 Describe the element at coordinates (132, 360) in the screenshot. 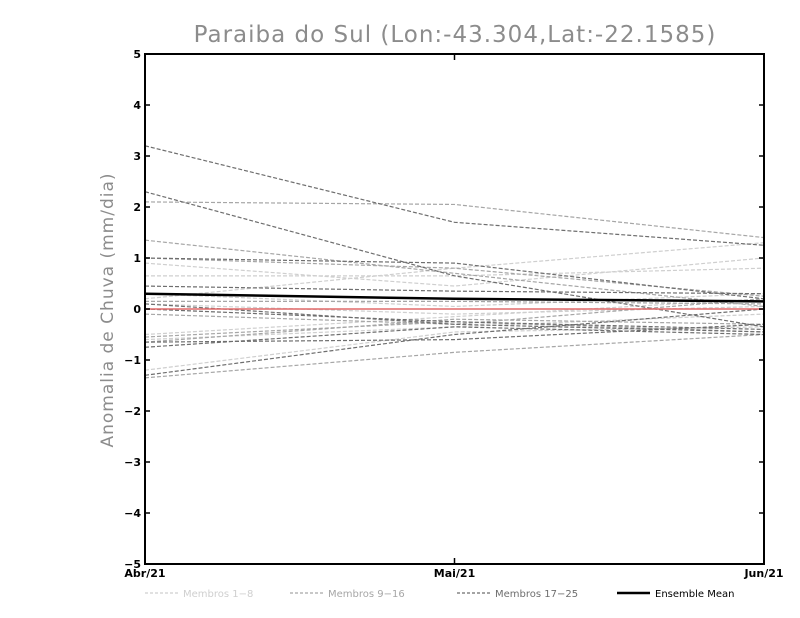

I see `y-tick-label: −1` at that location.